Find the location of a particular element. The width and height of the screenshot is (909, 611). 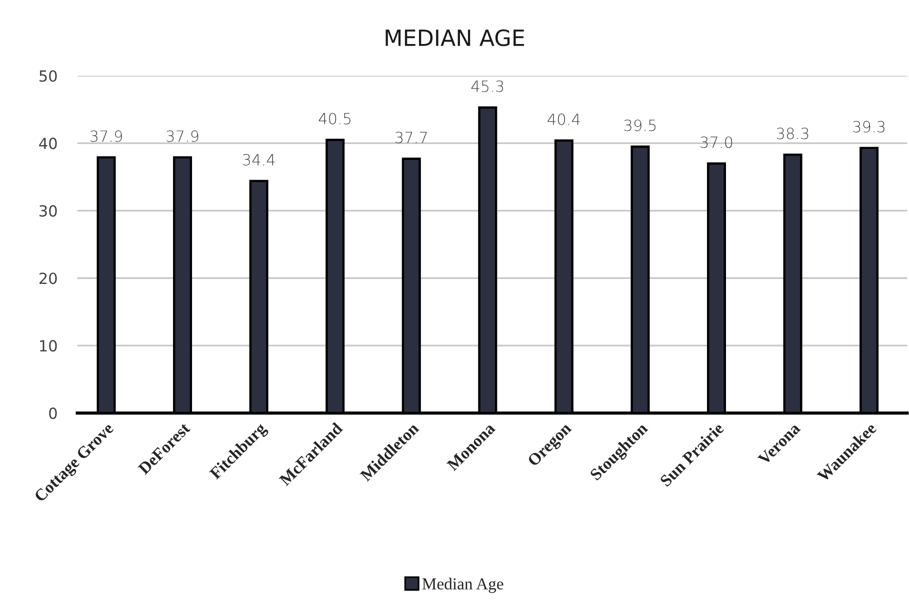

data-label: 34.4 is located at coordinates (258, 160).